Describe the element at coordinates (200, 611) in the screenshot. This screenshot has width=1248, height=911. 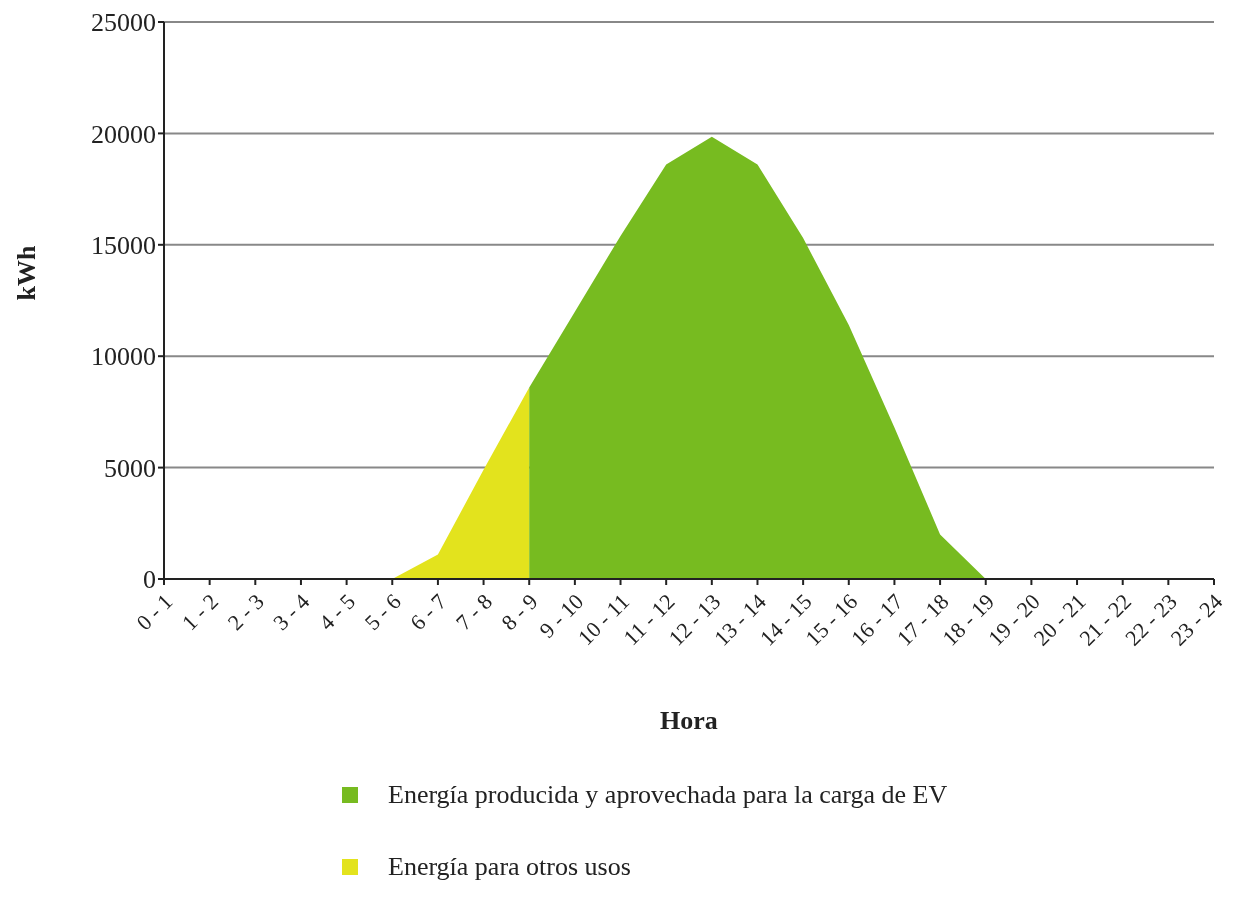
I see `x-tick-label: 1 - 2` at that location.